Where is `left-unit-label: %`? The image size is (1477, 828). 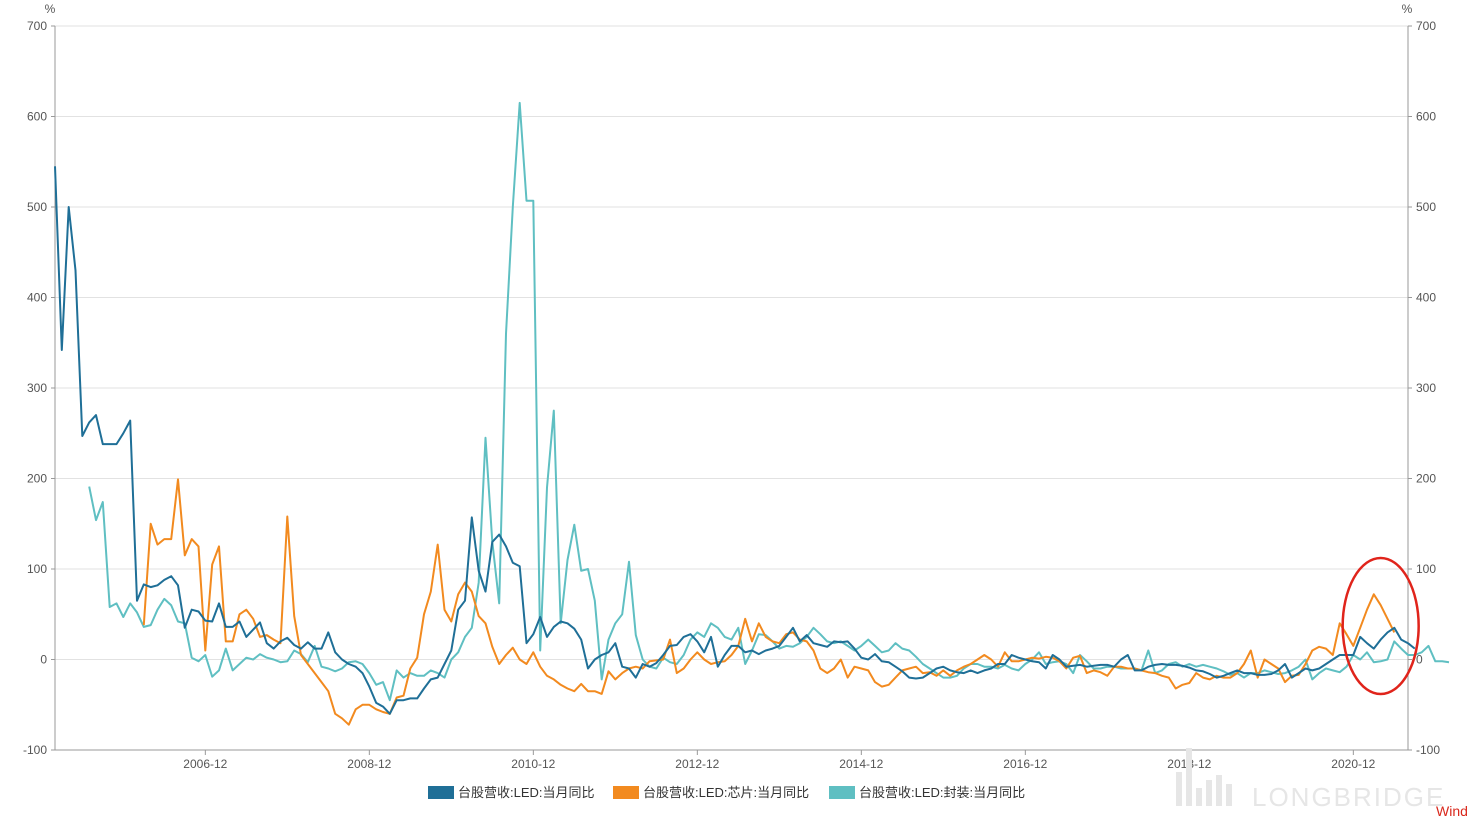 left-unit-label: % is located at coordinates (50, 9).